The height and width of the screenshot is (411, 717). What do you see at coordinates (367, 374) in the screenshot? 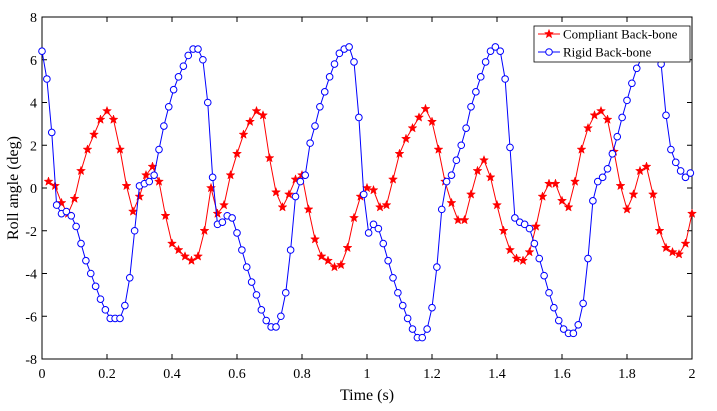
I see `x-tick-label: 1` at bounding box center [367, 374].